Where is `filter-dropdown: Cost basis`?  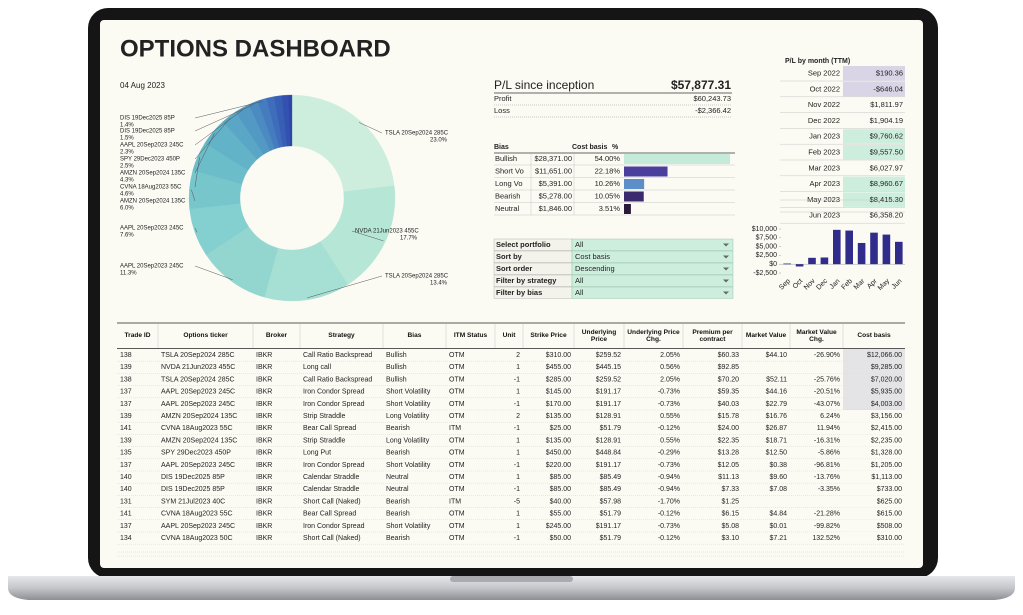 filter-dropdown: Cost basis is located at coordinates (652, 256).